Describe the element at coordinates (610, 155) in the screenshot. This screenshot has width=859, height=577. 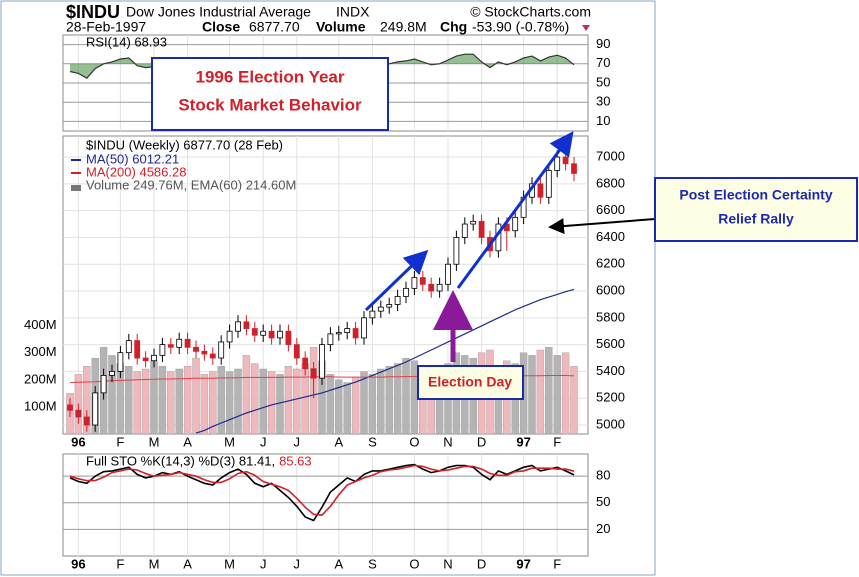
I see `y-tick-label: 7000` at that location.